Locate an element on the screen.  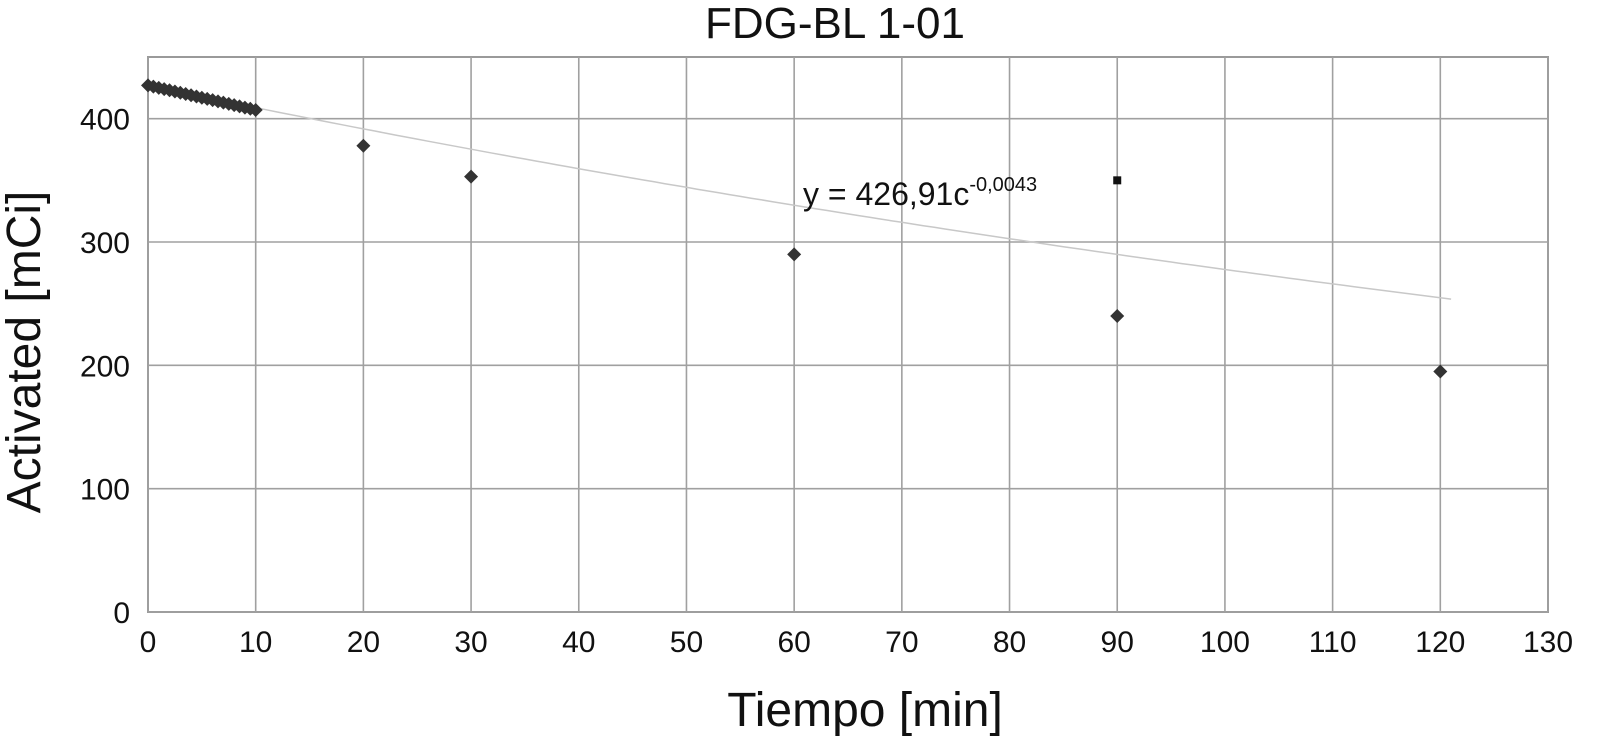
x-tick-label: 130 is located at coordinates (1548, 642).